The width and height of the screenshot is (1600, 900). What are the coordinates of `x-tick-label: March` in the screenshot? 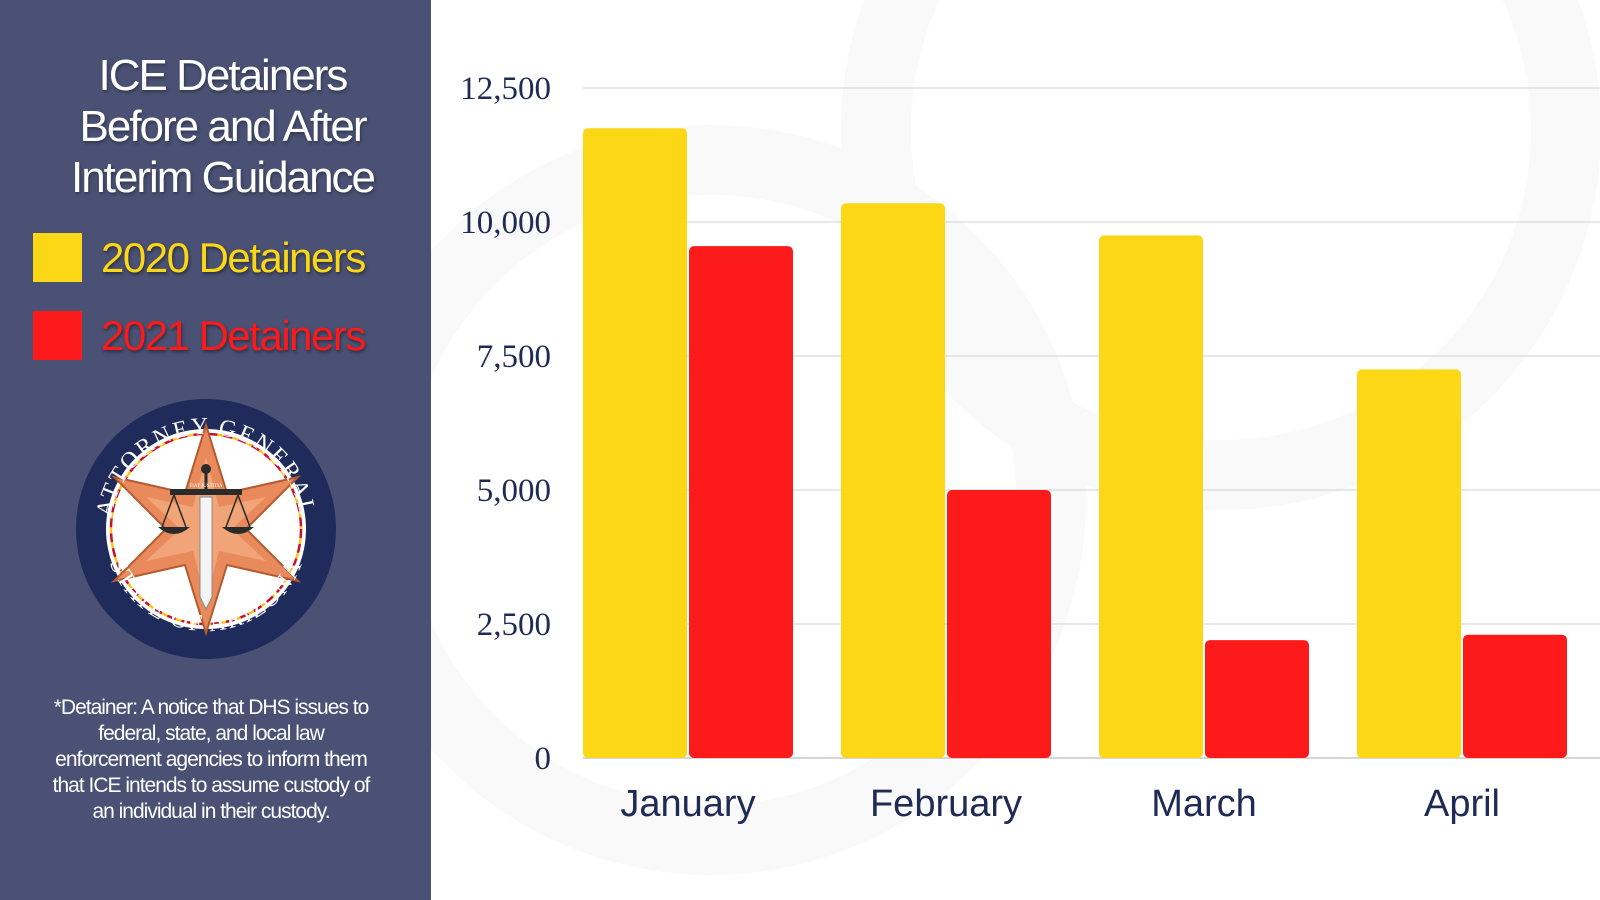 It's located at (1204, 804).